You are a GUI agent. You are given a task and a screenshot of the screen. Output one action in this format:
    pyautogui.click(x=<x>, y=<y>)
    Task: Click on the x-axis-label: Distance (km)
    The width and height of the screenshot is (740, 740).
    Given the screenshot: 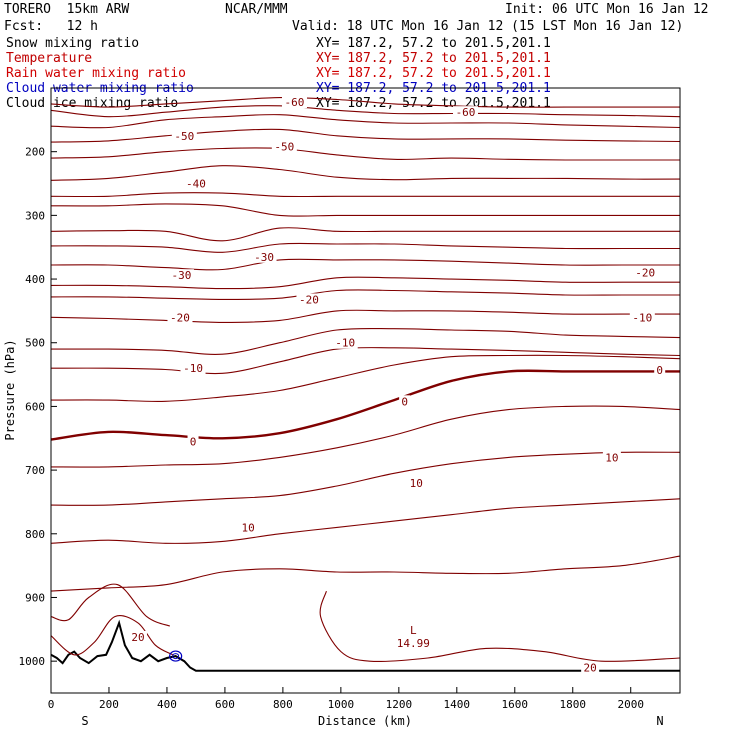 What is the action you would take?
    pyautogui.click(x=365, y=721)
    